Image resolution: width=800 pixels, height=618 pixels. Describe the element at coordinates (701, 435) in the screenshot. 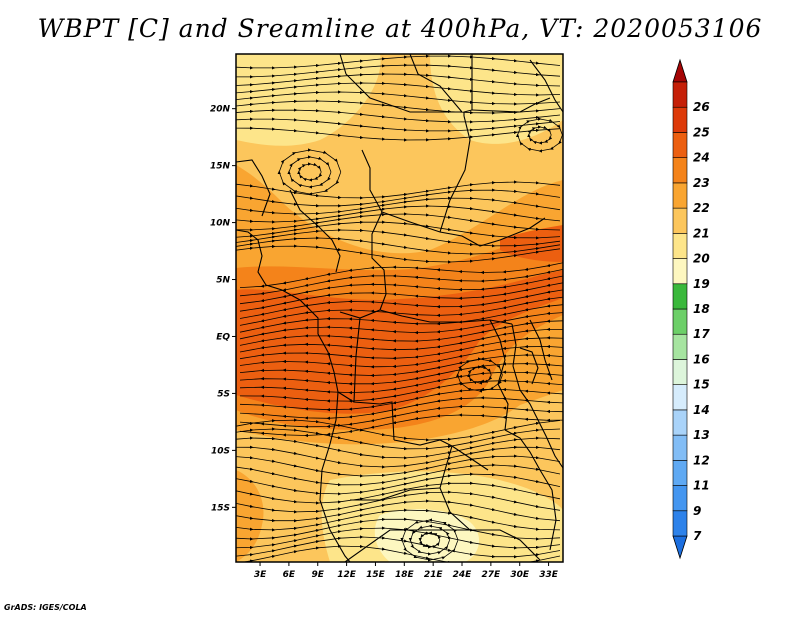

I see `colorbar-label: 13` at that location.